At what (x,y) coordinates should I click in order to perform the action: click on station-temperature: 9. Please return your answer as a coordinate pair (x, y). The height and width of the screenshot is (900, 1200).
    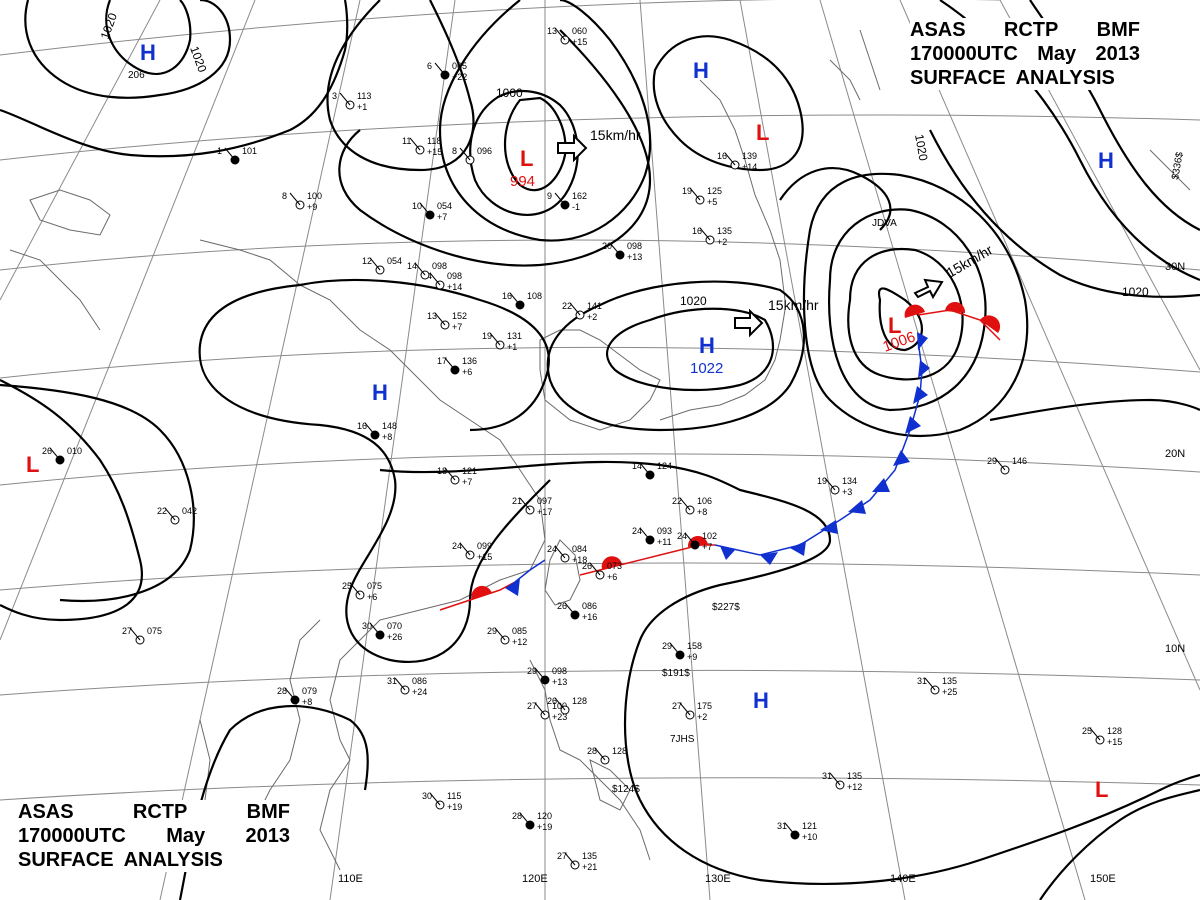
    Looking at the image, I should click on (549, 196).